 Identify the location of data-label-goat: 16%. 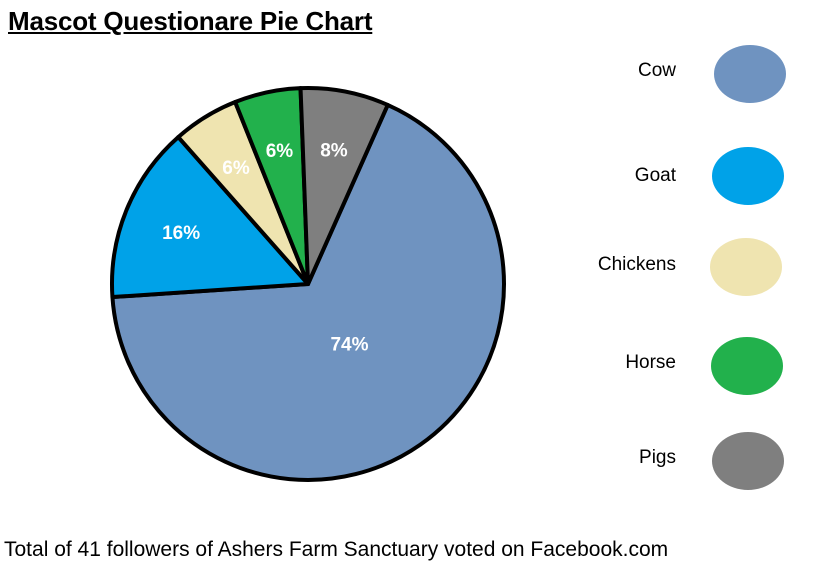
(181, 233).